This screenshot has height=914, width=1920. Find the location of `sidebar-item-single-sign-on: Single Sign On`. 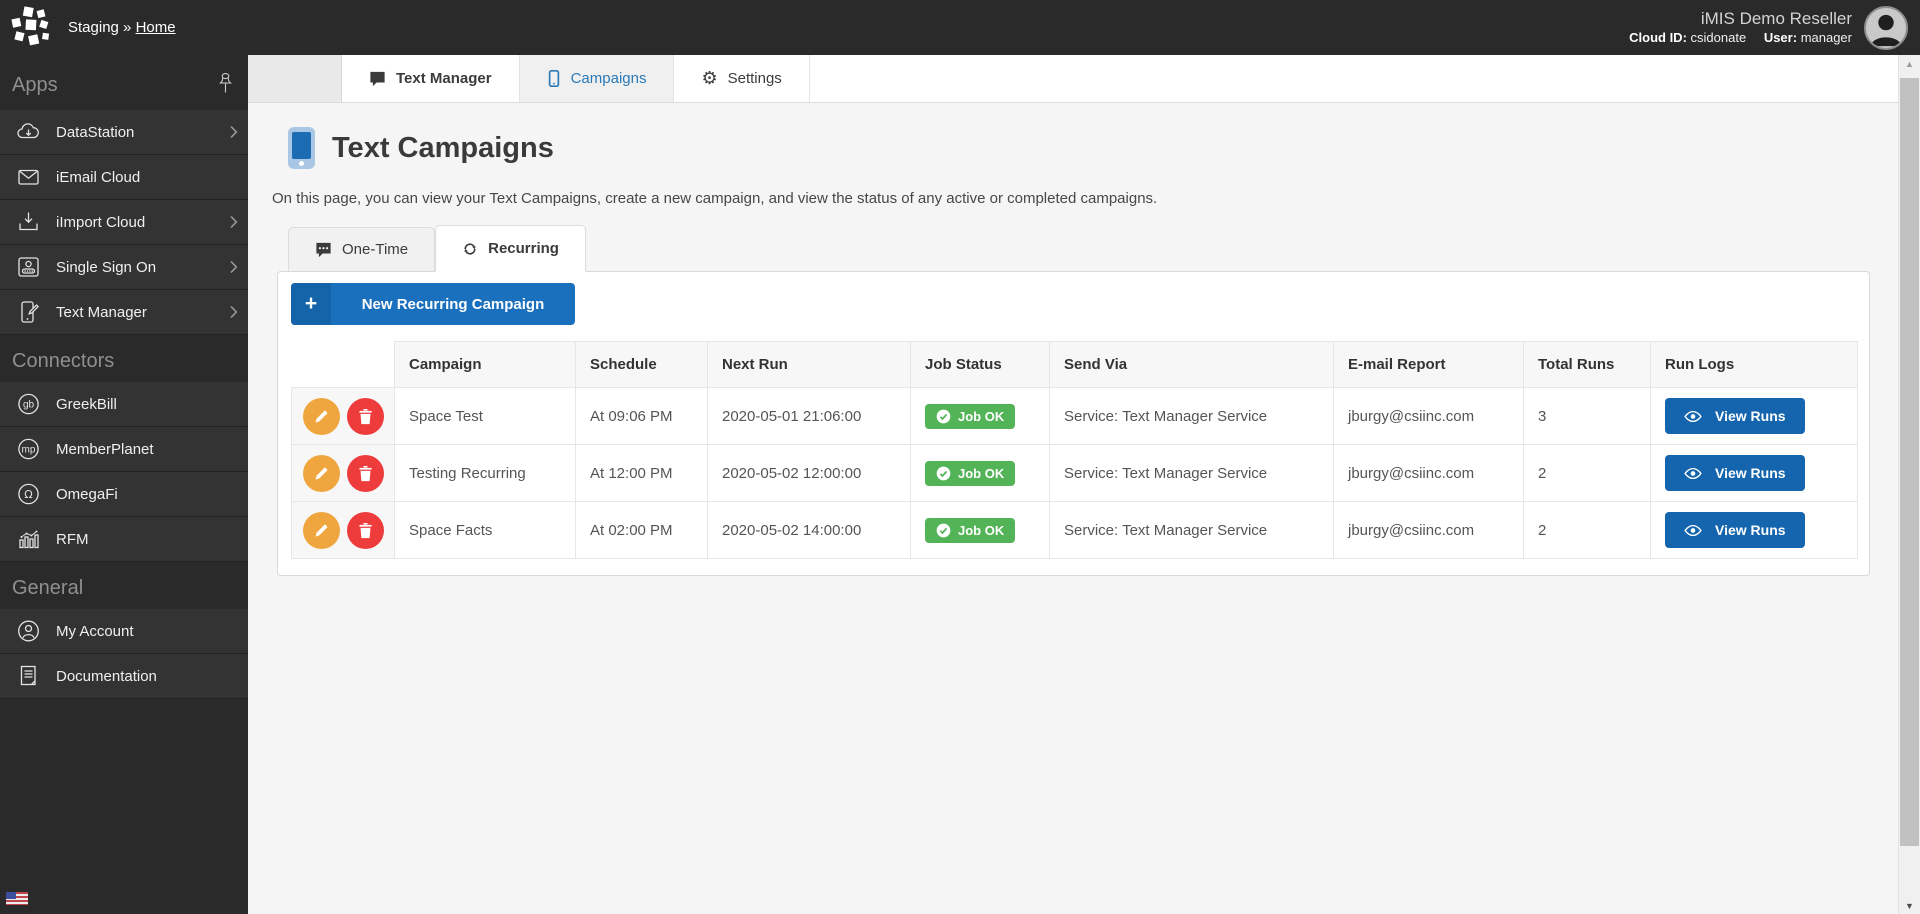

sidebar-item-single-sign-on: Single Sign On is located at coordinates (124, 267).